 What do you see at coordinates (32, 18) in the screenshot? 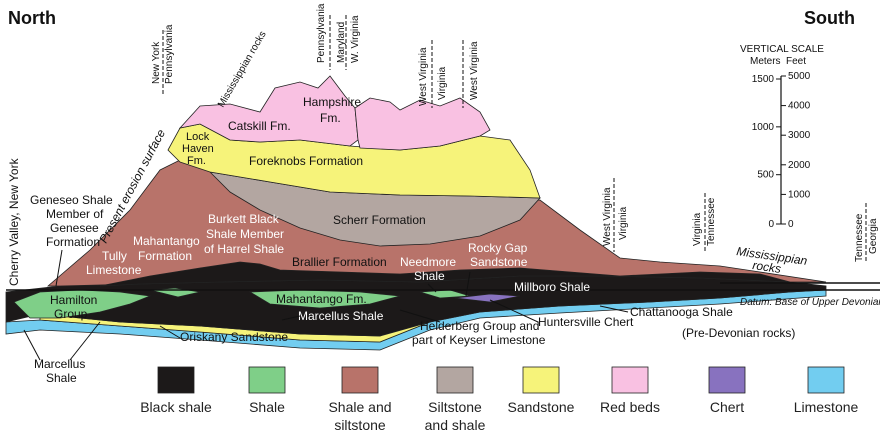
I see `north-title: North` at bounding box center [32, 18].